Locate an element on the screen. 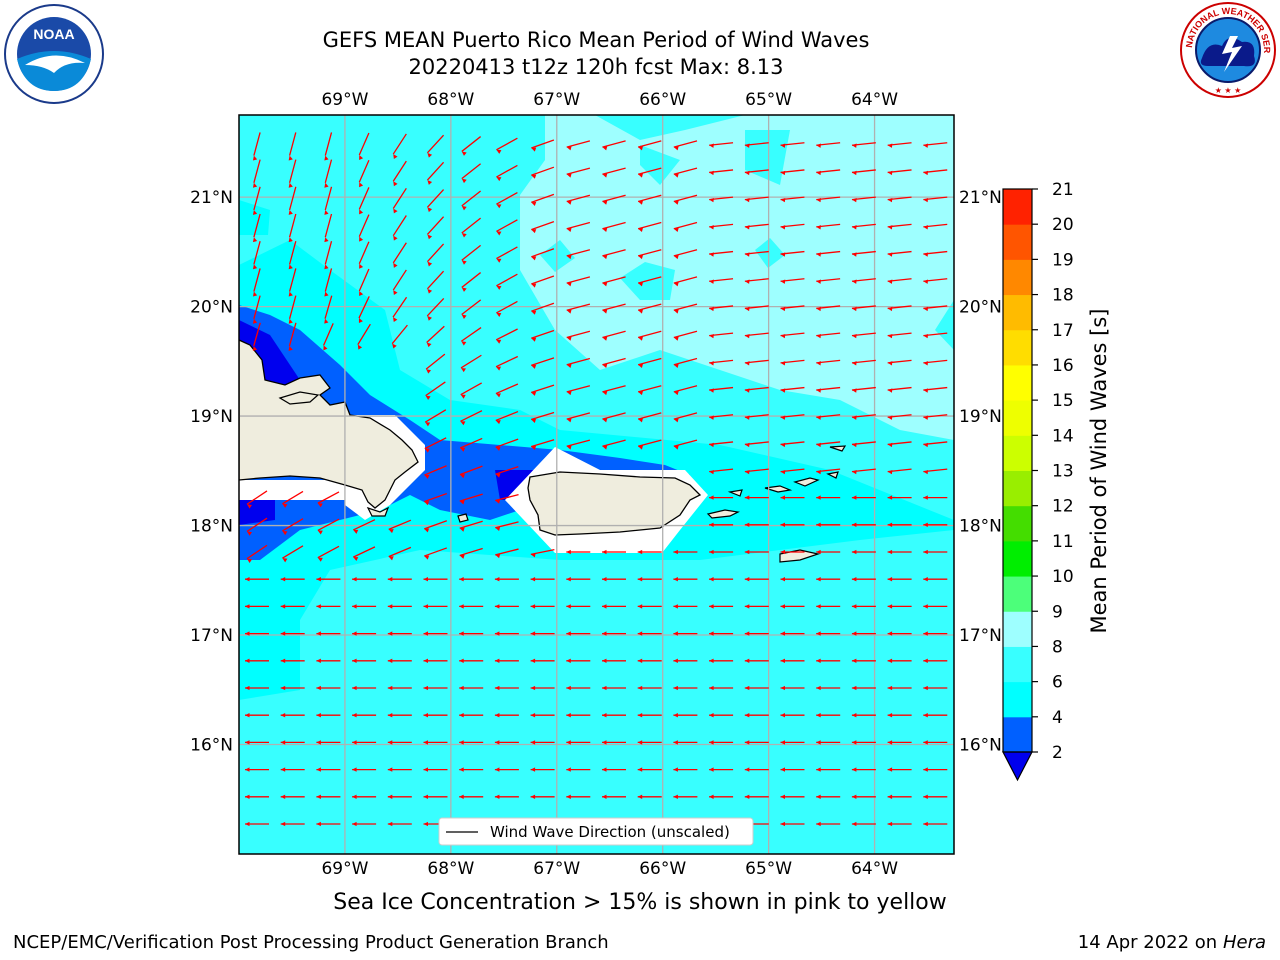 The image size is (1280, 960). lat-tick-label-left: 18°N is located at coordinates (211, 527).